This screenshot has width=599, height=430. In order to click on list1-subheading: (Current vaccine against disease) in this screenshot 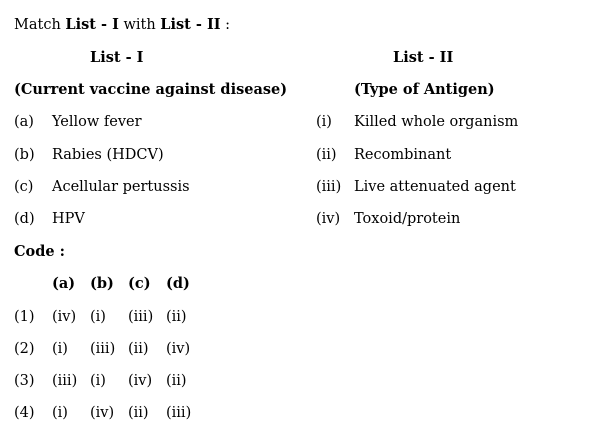, I will do `click(150, 90)`.